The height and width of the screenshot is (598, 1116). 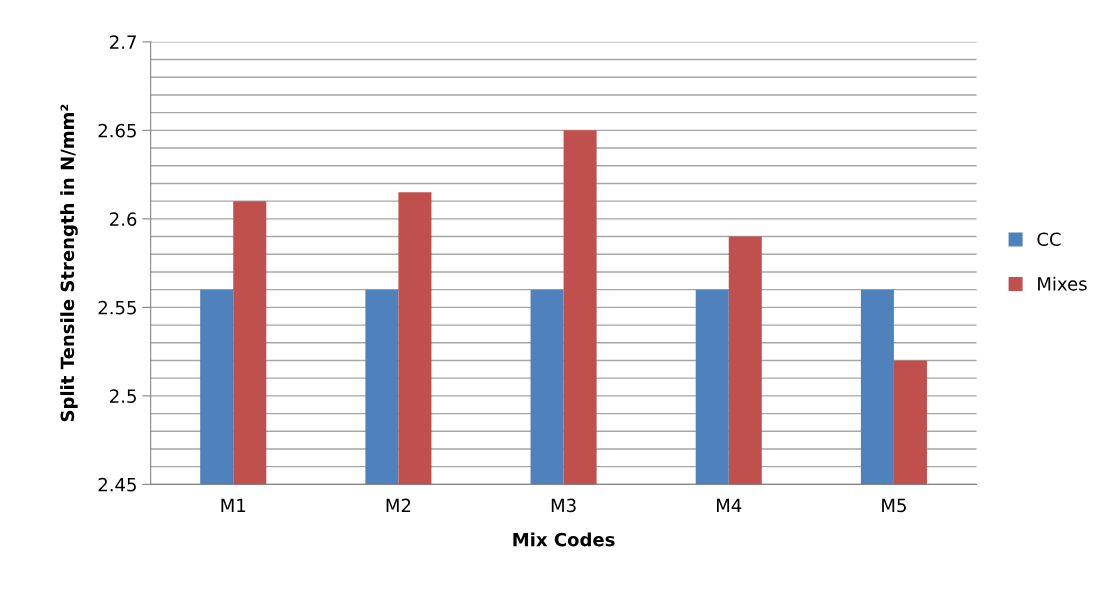 I want to click on text: 2.45, so click(x=117, y=484).